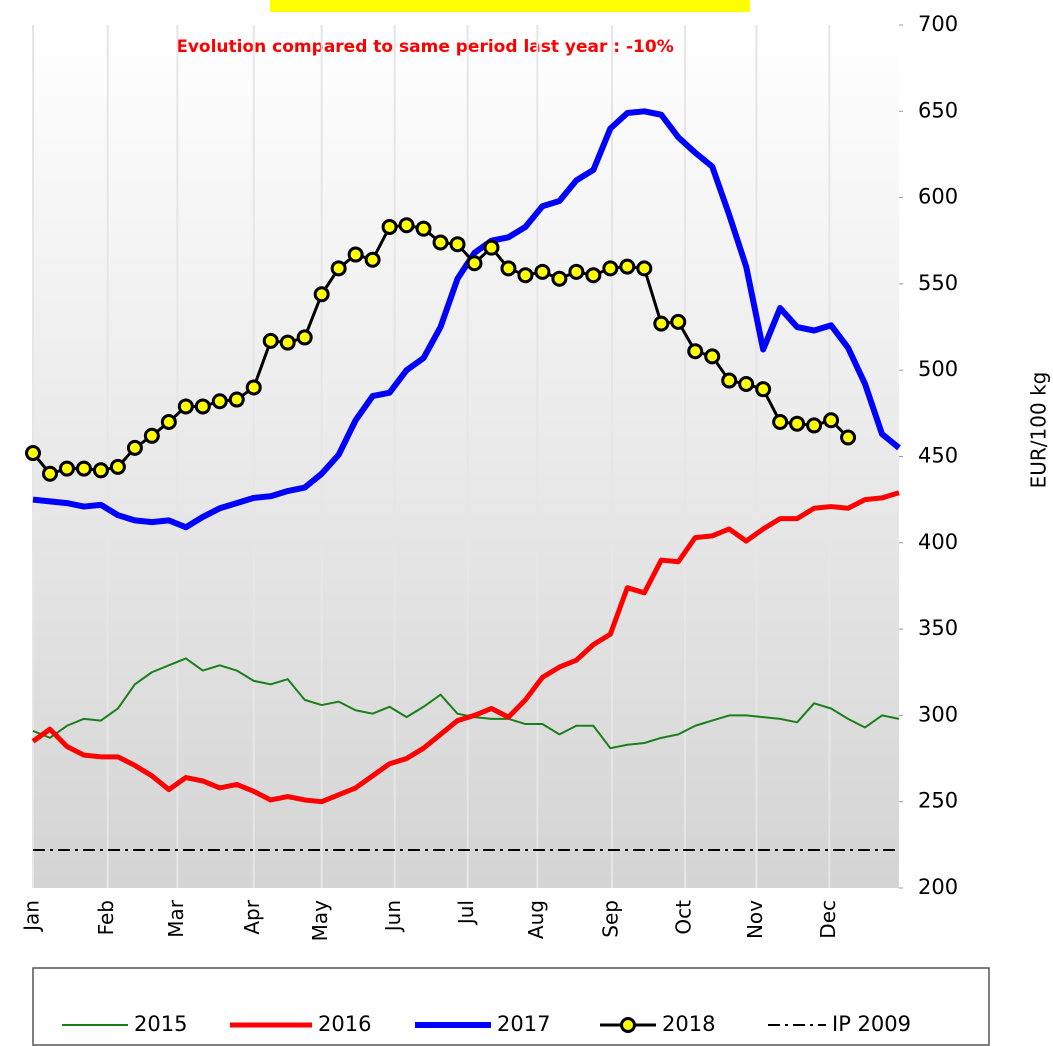 This screenshot has height=1046, width=1053. What do you see at coordinates (938, 887) in the screenshot?
I see `y-tick-label: 200` at bounding box center [938, 887].